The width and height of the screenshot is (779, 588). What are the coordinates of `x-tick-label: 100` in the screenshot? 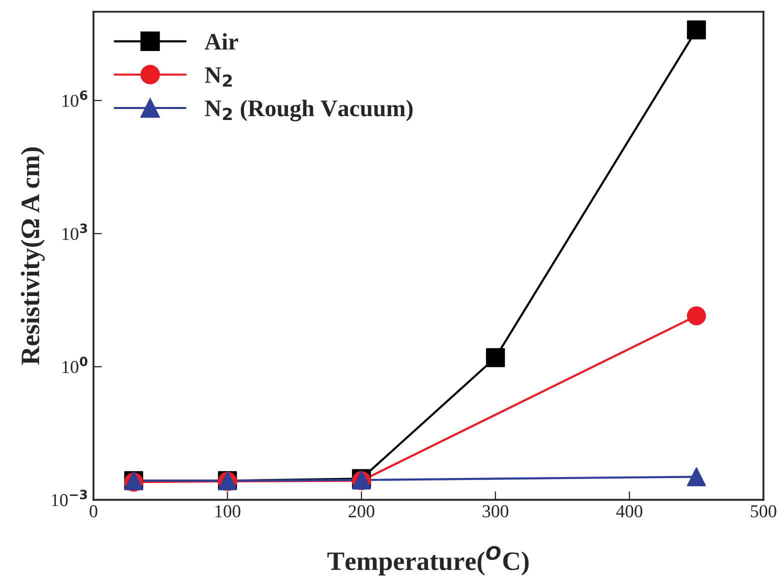 It's located at (228, 511).